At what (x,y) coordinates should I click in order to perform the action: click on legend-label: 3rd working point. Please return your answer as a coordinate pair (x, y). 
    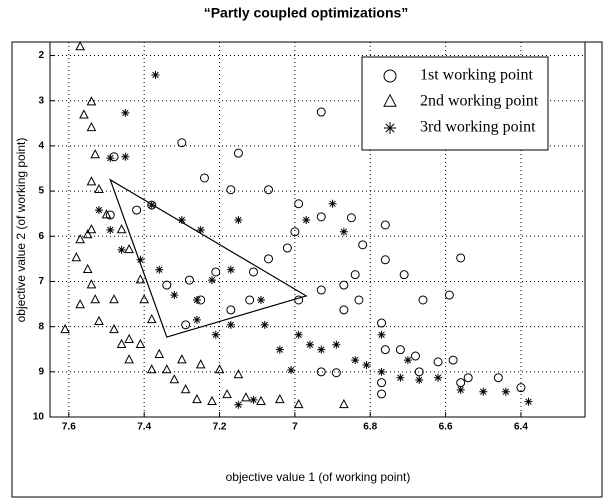
    Looking at the image, I should click on (478, 127).